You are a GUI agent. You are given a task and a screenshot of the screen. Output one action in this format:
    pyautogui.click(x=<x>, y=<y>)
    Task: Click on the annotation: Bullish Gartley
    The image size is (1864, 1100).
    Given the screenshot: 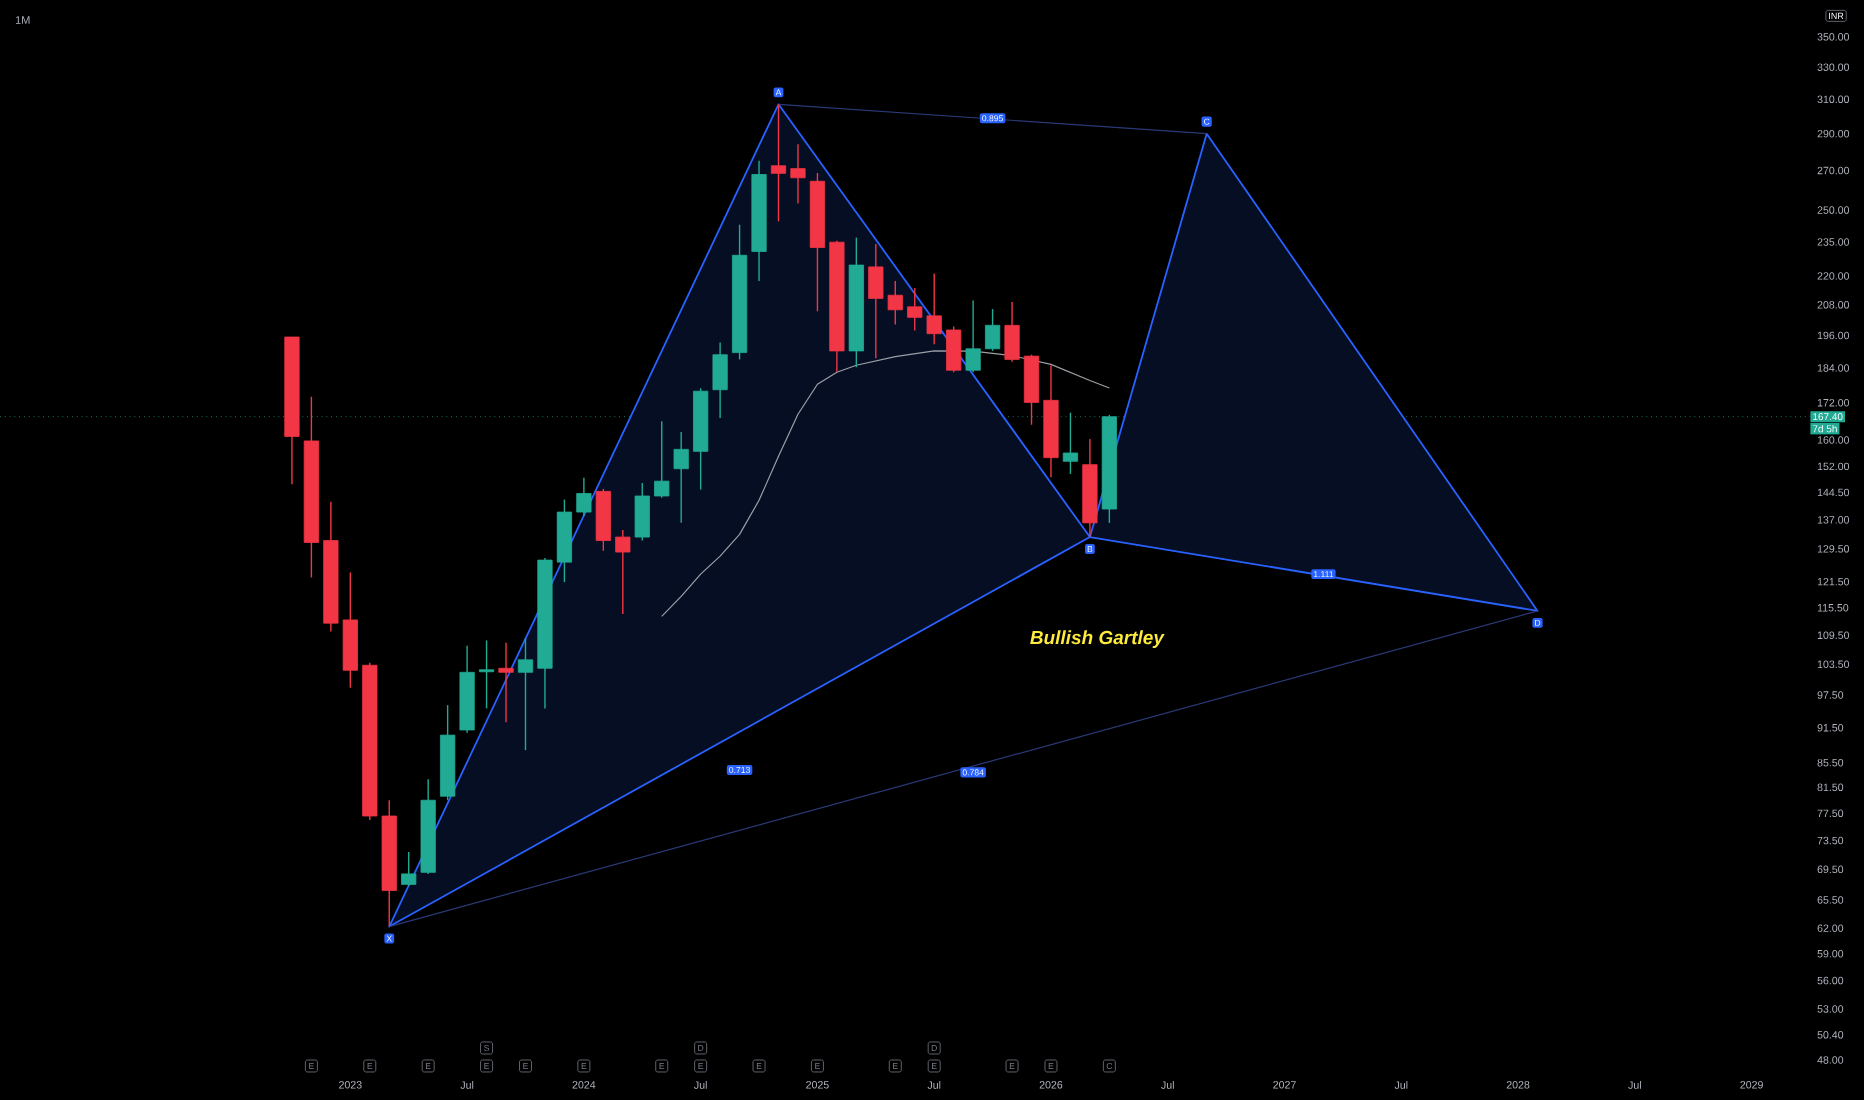 What is the action you would take?
    pyautogui.click(x=1097, y=639)
    